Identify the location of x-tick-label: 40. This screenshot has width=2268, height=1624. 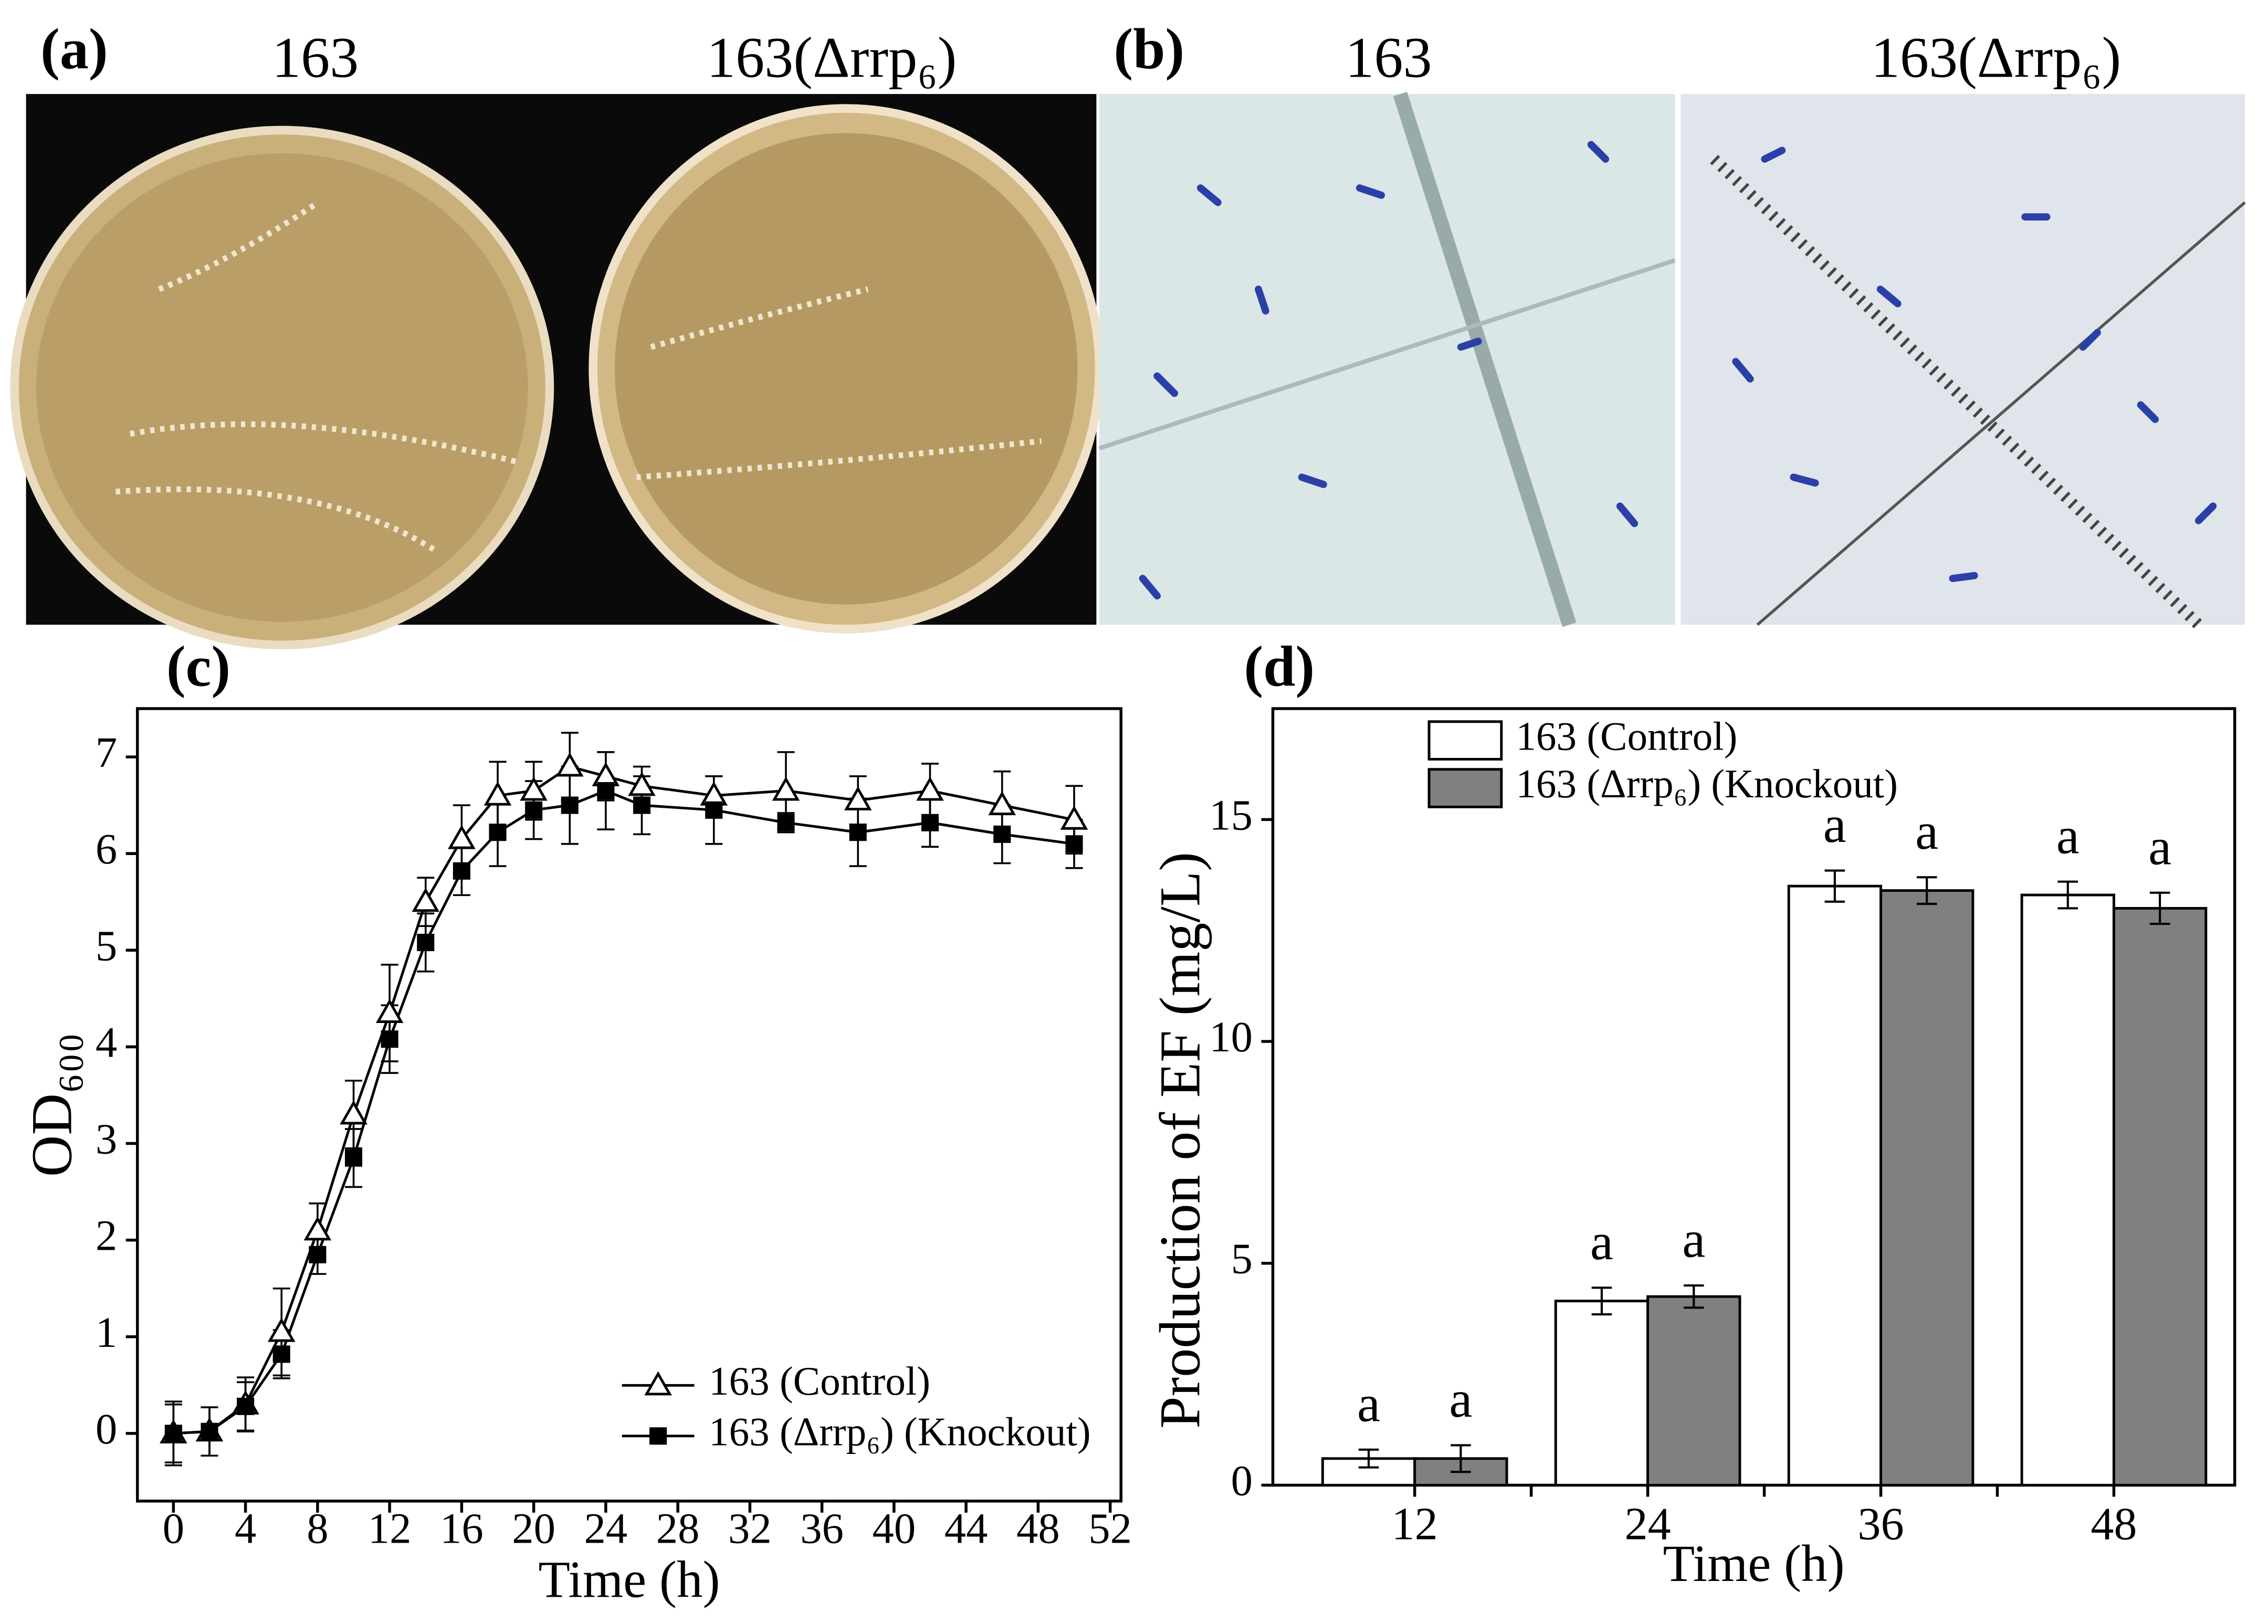
(894, 1528).